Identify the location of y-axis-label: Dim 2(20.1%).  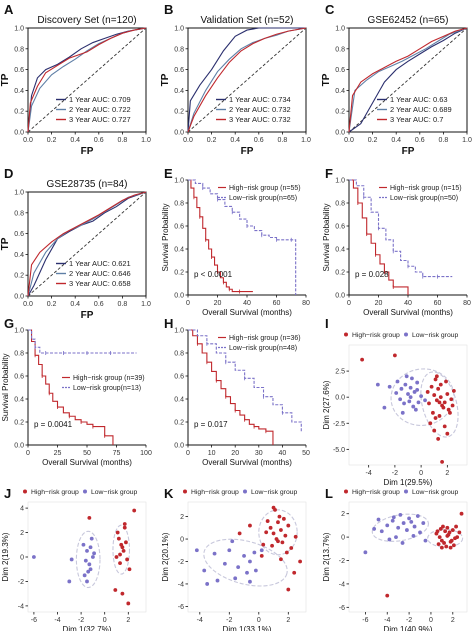
(165, 556).